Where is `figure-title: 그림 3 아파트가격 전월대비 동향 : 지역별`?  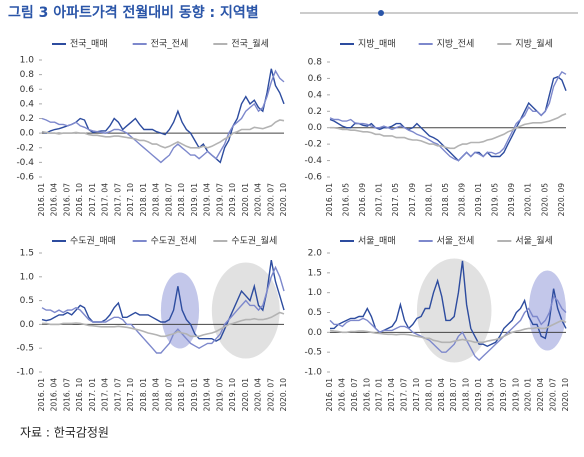
figure-title: 그림 3 아파트가격 전월대비 동향 : 지역별 is located at coordinates (133, 12).